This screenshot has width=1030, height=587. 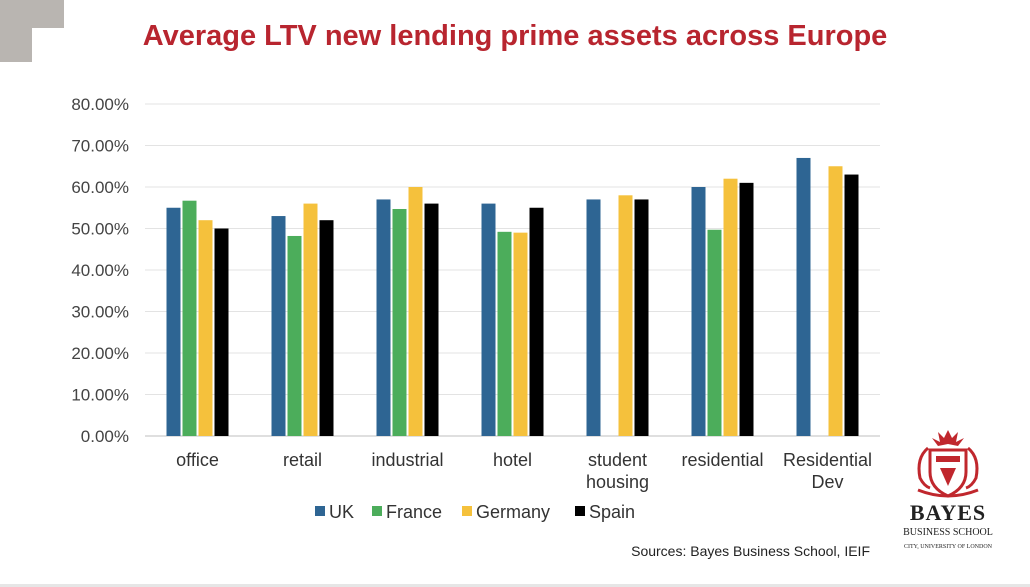 I want to click on y-tick-label: 70.00%, so click(x=100, y=146).